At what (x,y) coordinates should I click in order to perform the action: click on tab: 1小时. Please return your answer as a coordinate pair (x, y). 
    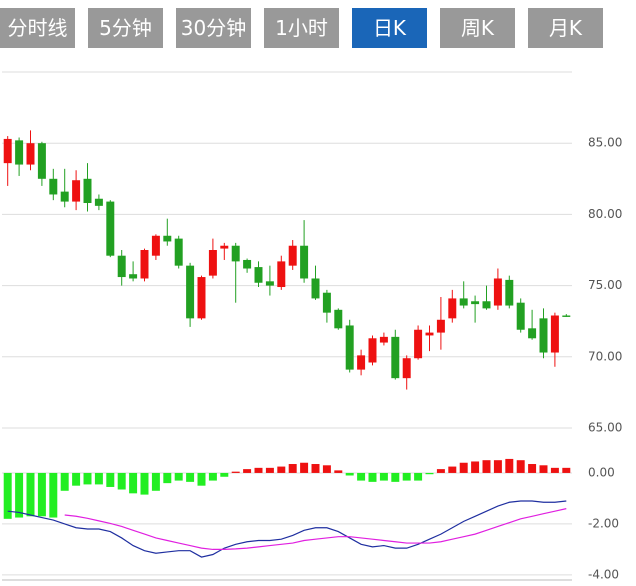
    Looking at the image, I should click on (301, 28).